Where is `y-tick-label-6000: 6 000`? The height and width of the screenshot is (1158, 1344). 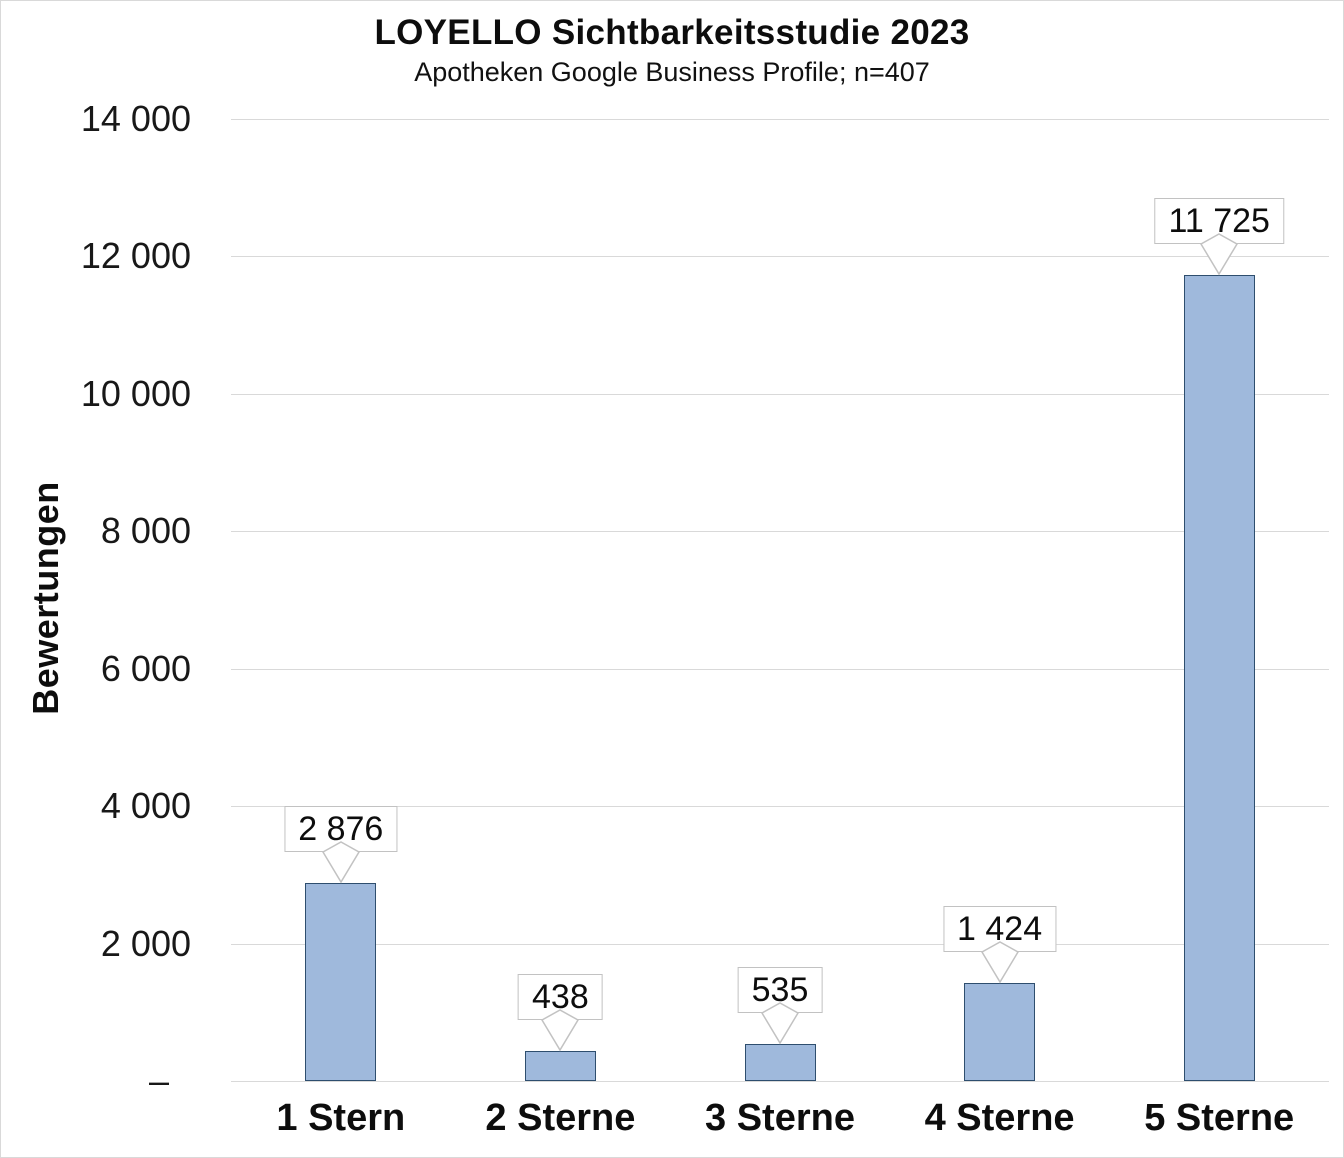 y-tick-label-6000: 6 000 is located at coordinates (145, 668).